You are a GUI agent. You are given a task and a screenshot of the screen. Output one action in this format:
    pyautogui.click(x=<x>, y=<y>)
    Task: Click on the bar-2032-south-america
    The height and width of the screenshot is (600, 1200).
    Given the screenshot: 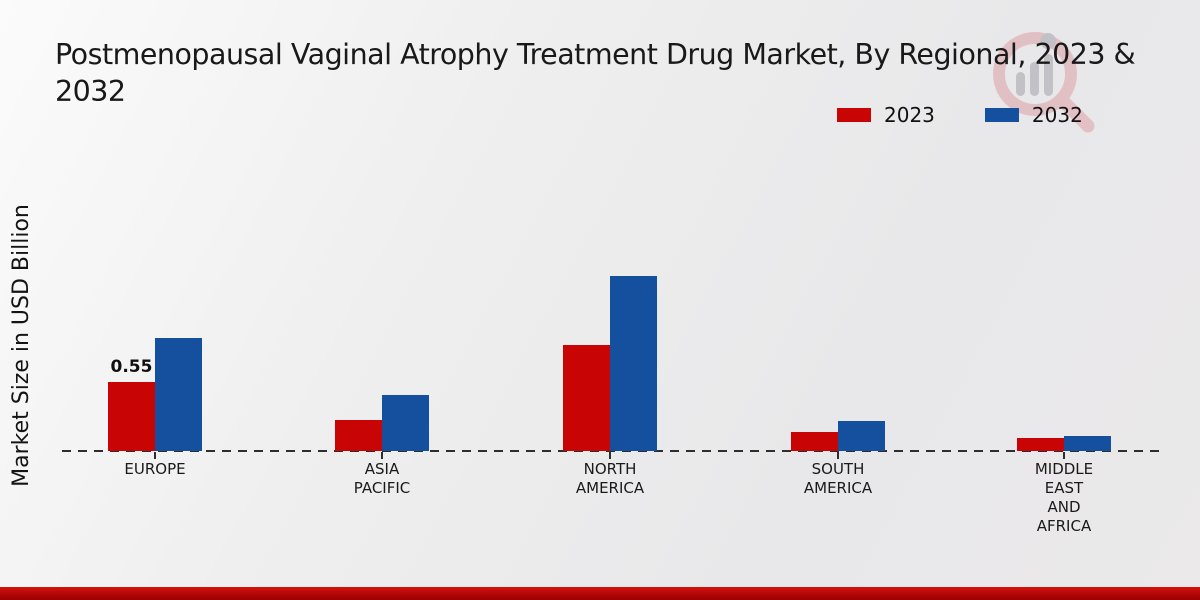 What is the action you would take?
    pyautogui.click(x=861, y=436)
    